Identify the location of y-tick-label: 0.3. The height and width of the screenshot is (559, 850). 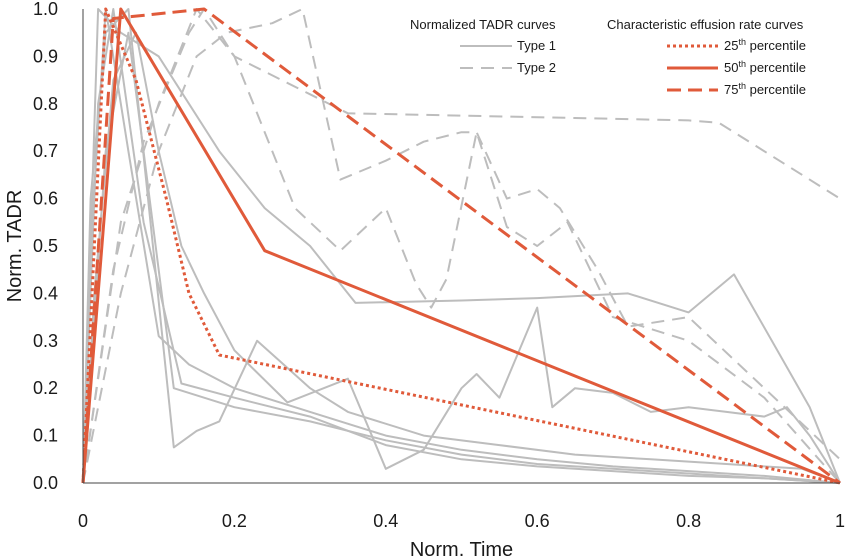
(45, 341).